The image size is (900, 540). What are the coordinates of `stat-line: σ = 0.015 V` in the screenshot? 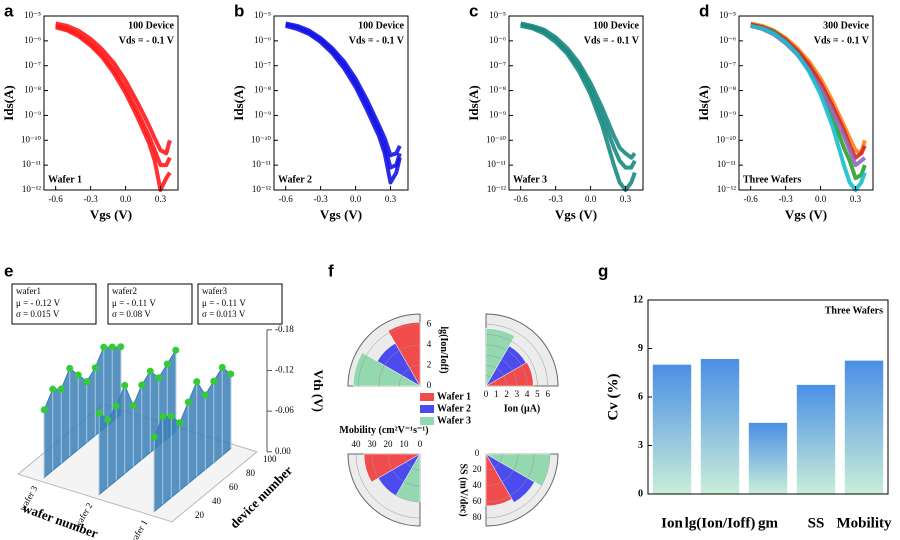 It's located at (38, 314).